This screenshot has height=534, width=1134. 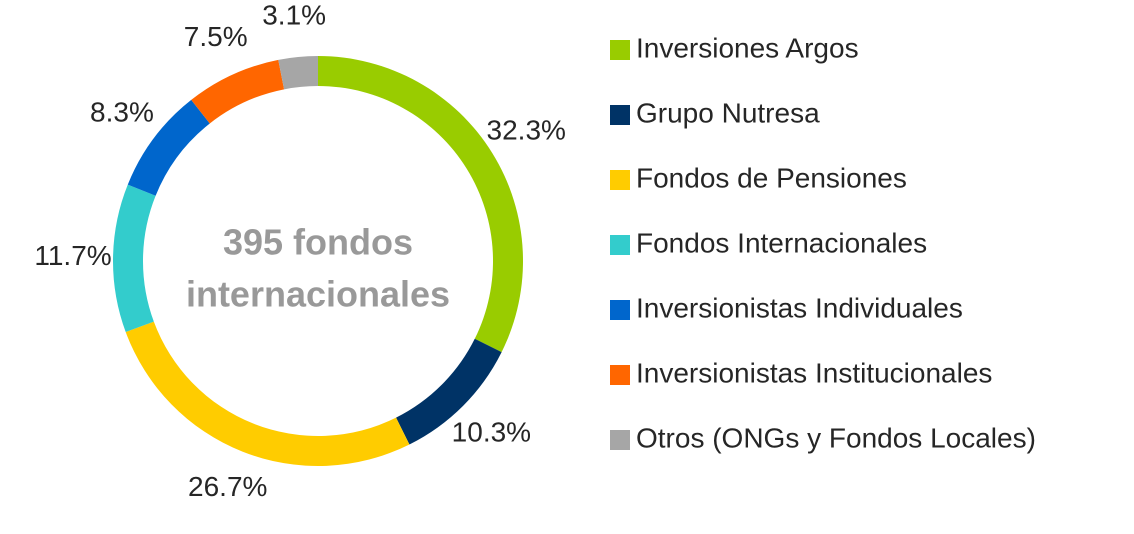 What do you see at coordinates (318, 242) in the screenshot?
I see `center-text: 395 fondos` at bounding box center [318, 242].